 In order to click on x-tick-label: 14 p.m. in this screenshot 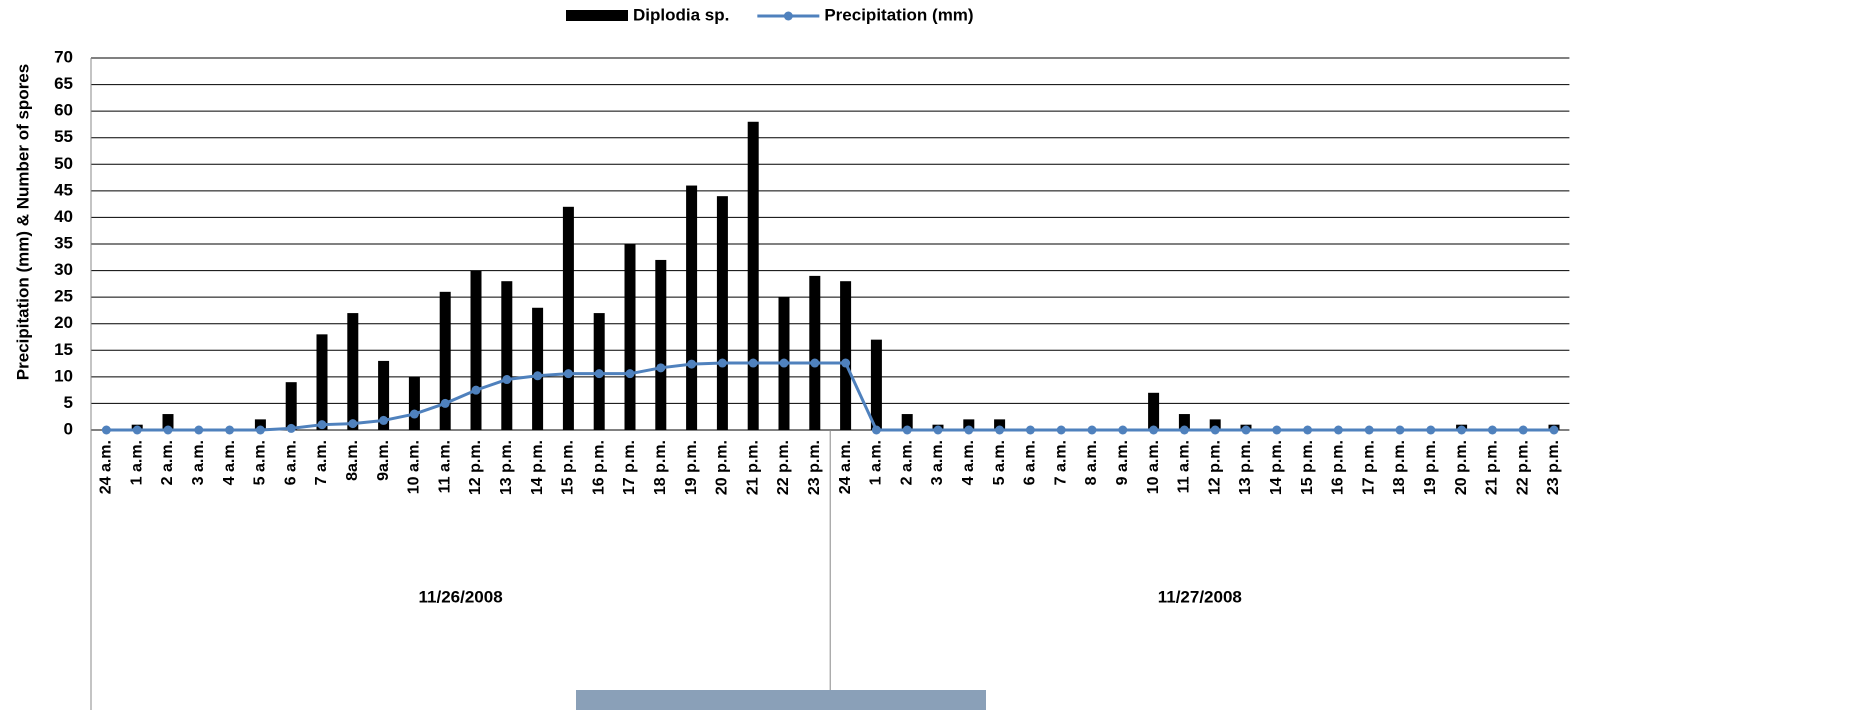, I will do `click(537, 467)`.